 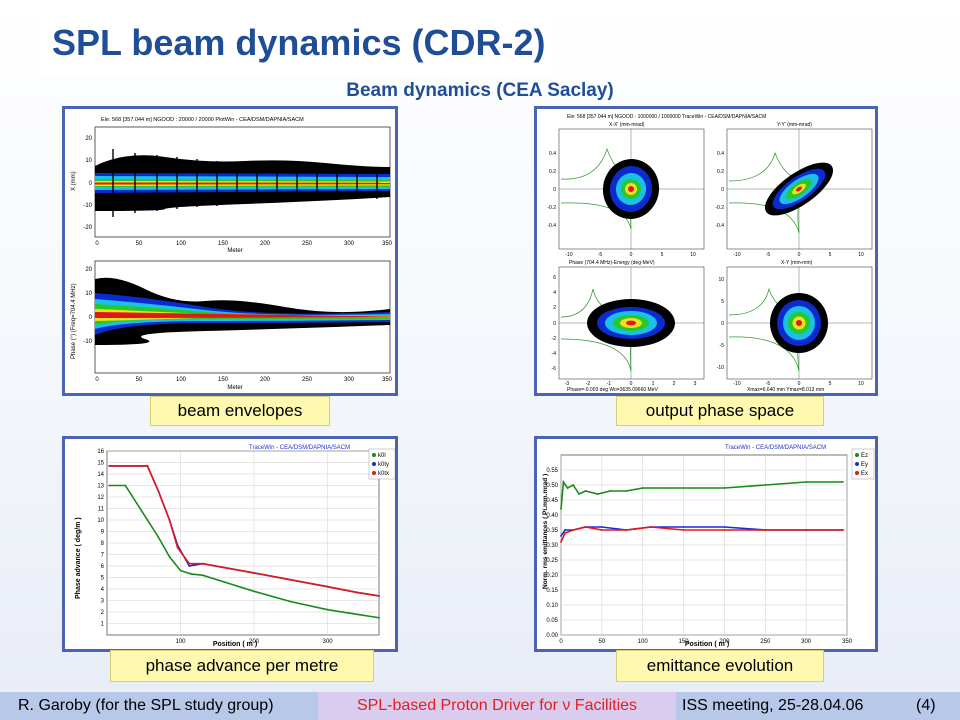 What do you see at coordinates (864, 474) in the screenshot?
I see `legend-item: Ex` at bounding box center [864, 474].